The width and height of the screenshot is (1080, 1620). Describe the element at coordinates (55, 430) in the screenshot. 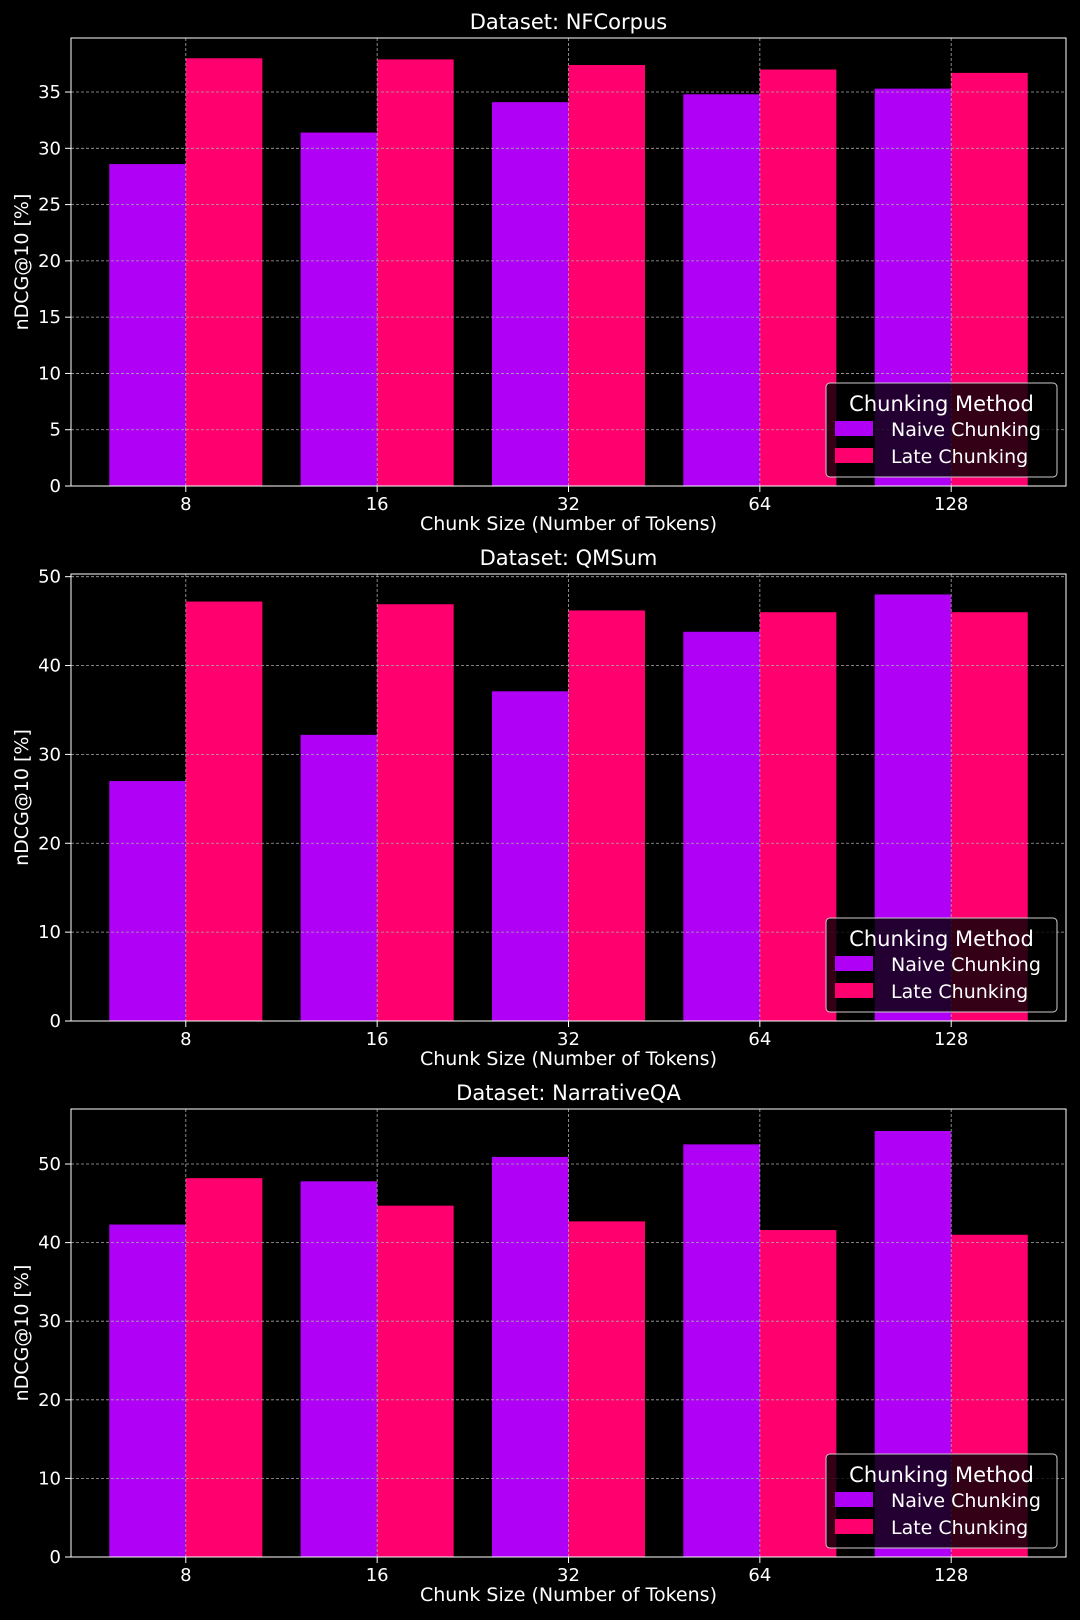

I see `y-tick-label: 5` at that location.